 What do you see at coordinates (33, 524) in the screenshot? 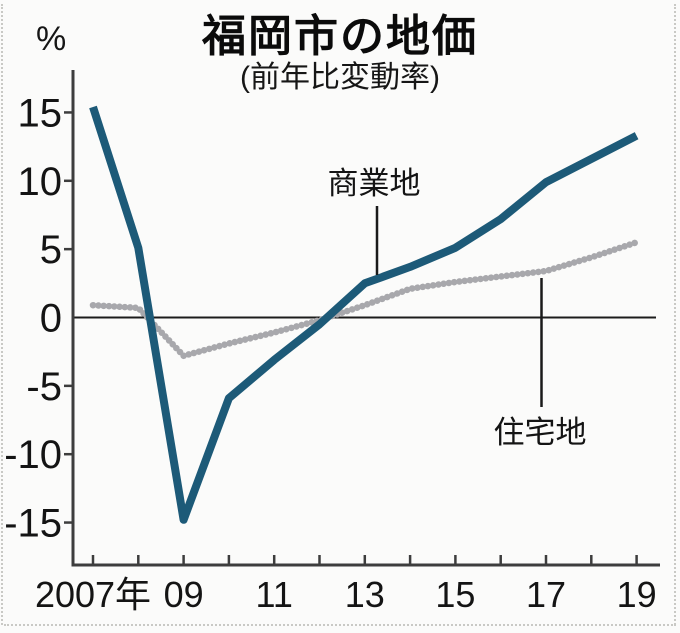
I see `y-tick-label: -15` at bounding box center [33, 524].